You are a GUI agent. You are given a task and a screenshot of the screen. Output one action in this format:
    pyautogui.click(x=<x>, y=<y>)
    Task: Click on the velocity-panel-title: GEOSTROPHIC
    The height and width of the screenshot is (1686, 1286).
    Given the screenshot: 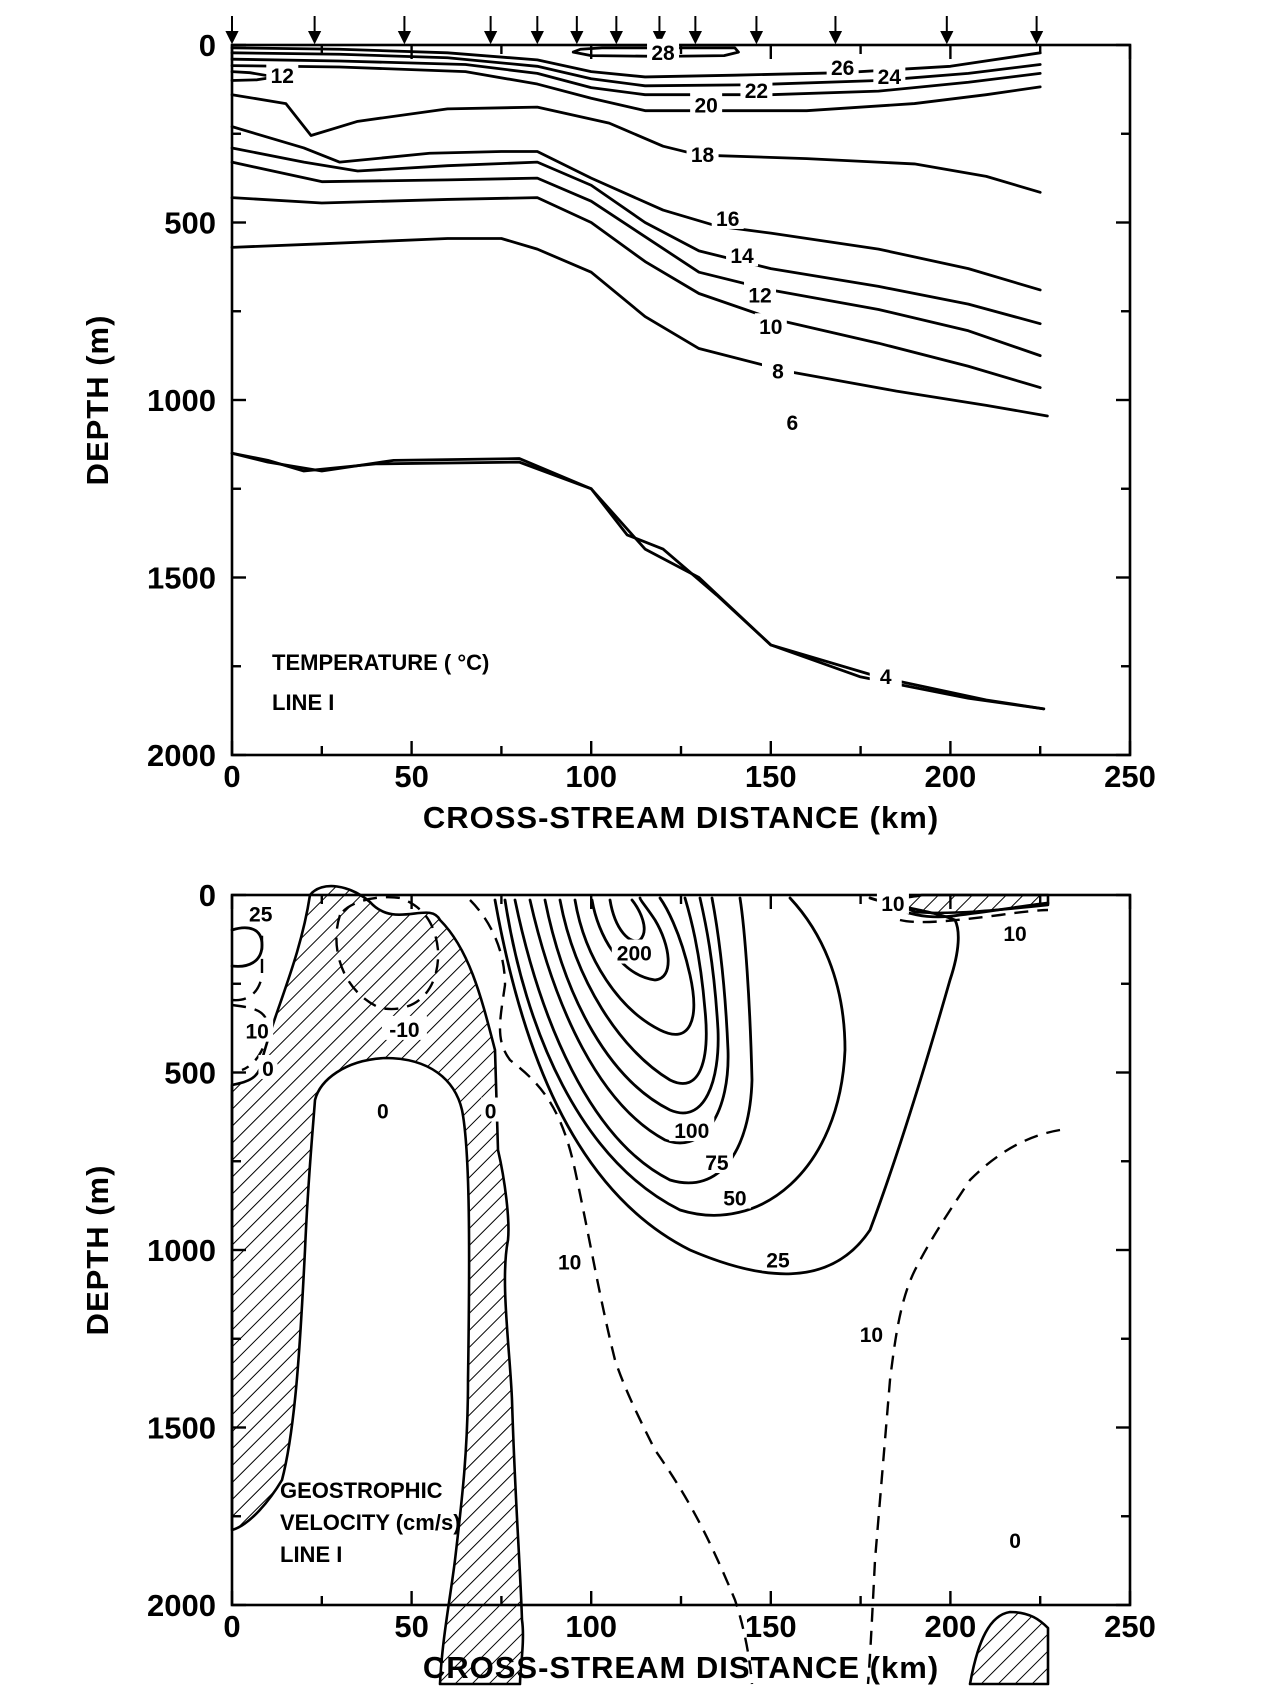 What is the action you would take?
    pyautogui.click(x=361, y=1490)
    